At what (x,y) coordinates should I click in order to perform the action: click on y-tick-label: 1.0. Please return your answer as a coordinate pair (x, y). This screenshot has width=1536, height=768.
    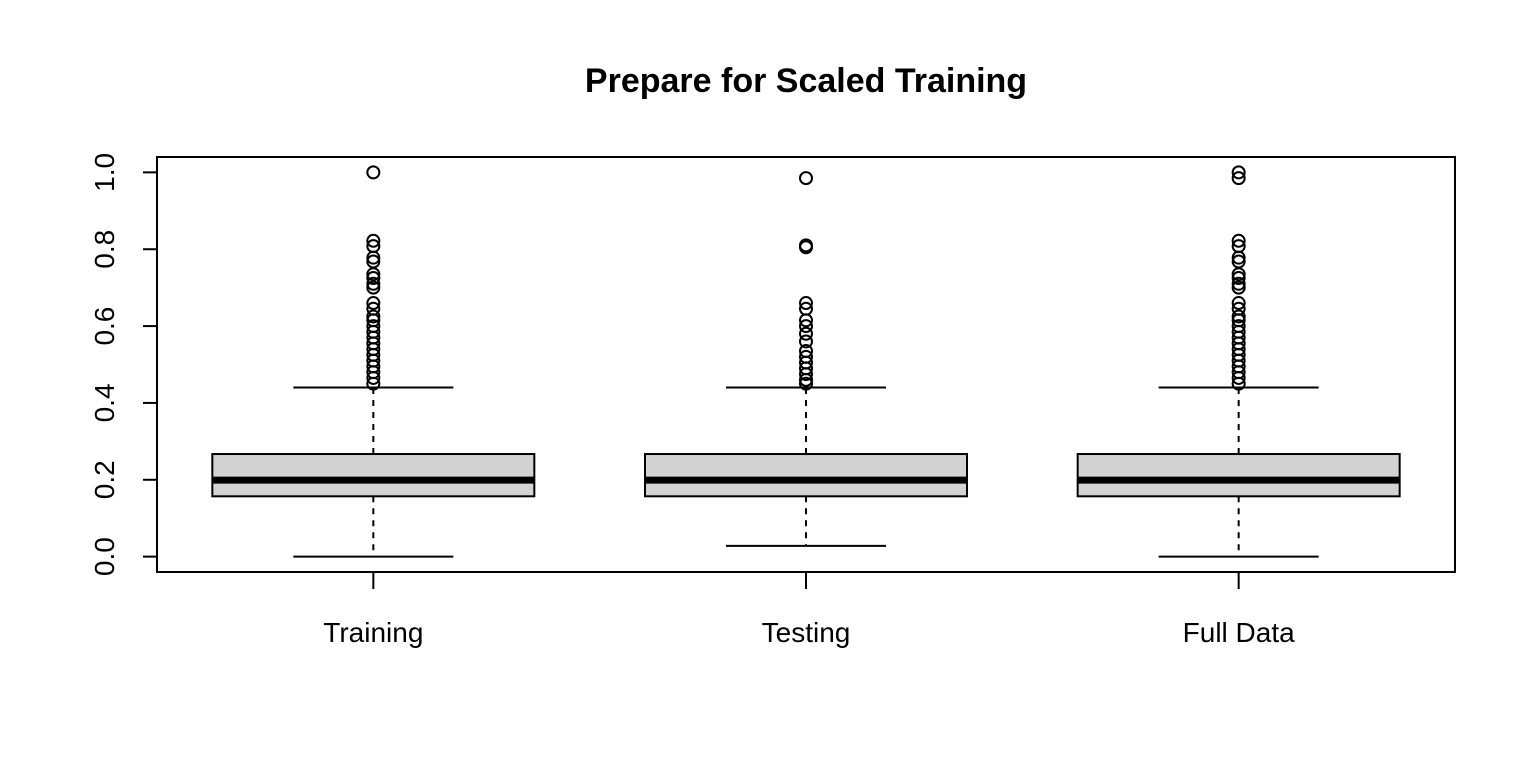
    Looking at the image, I should click on (104, 172).